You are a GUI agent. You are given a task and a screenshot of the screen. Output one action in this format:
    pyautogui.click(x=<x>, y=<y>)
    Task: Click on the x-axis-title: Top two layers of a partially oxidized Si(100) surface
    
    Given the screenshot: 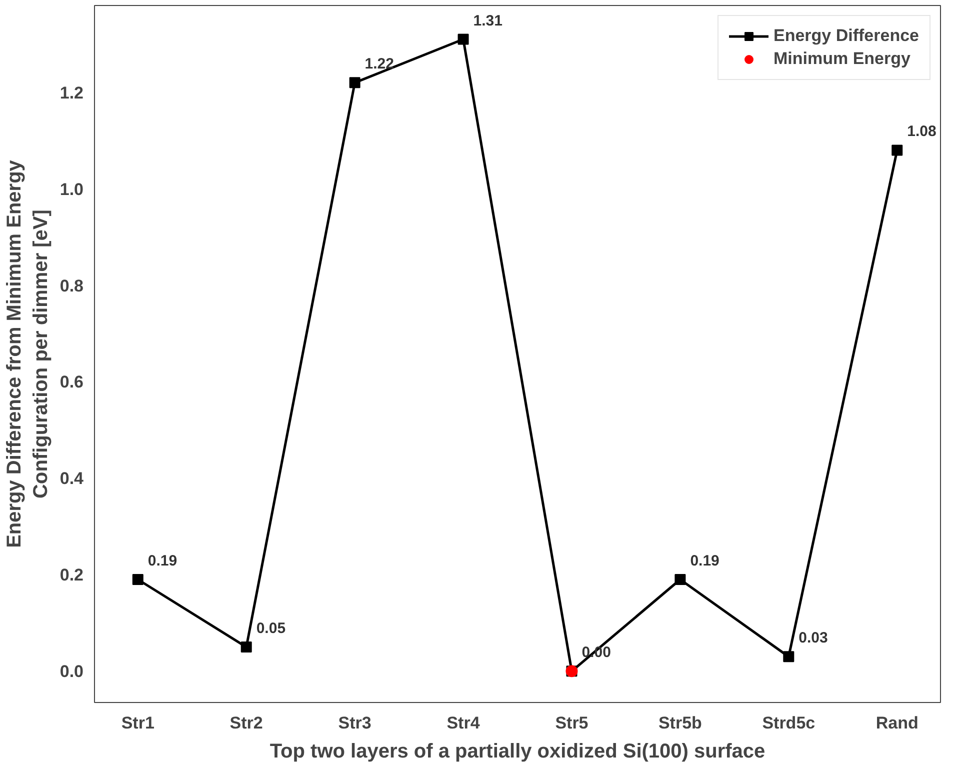 What is the action you would take?
    pyautogui.click(x=518, y=751)
    